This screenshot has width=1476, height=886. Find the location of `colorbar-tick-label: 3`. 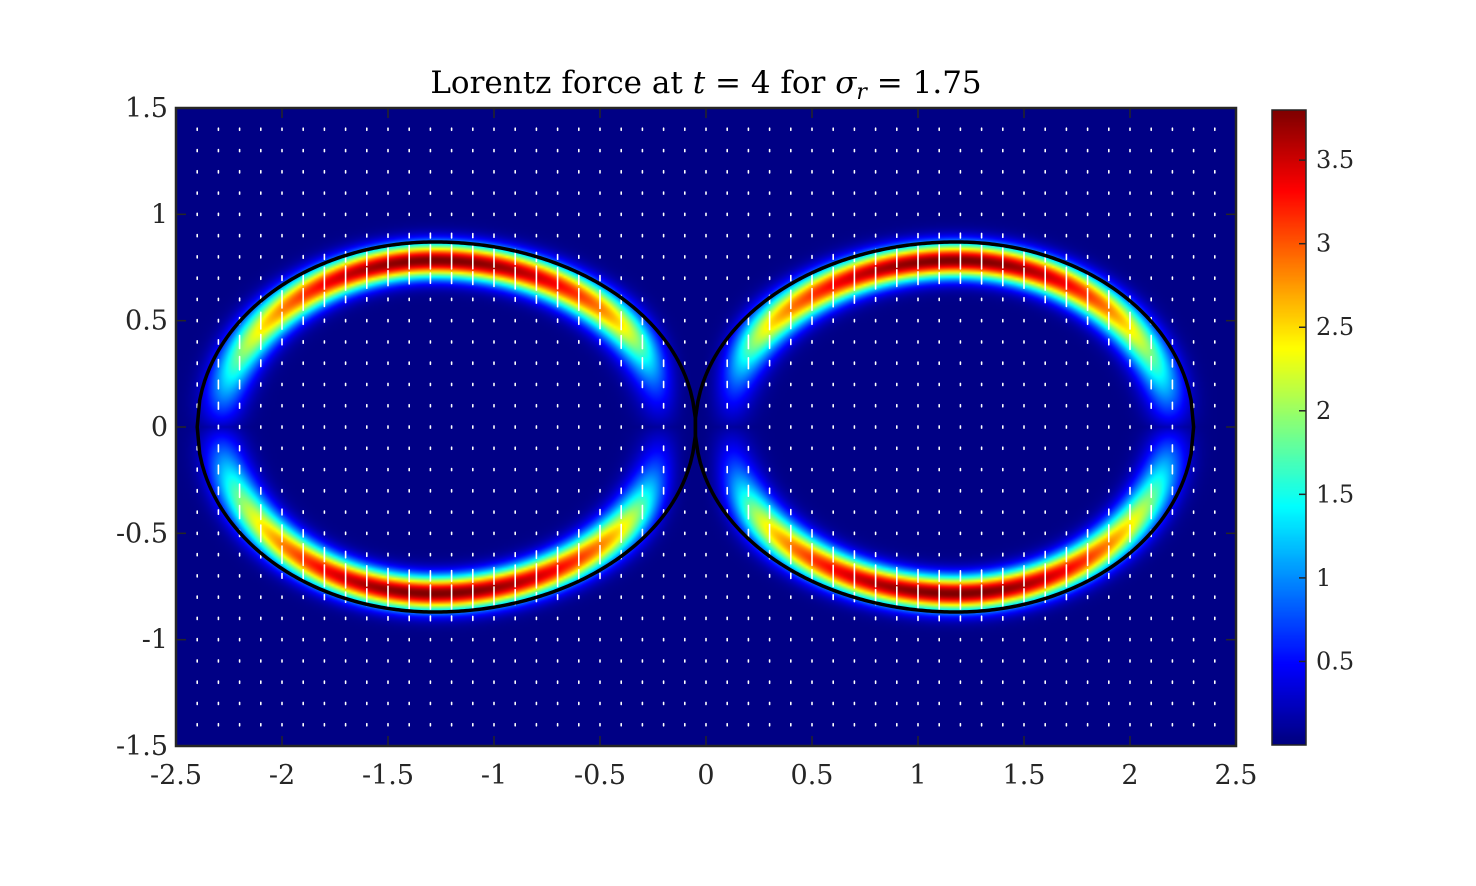

colorbar-tick-label: 3 is located at coordinates (1323, 244).